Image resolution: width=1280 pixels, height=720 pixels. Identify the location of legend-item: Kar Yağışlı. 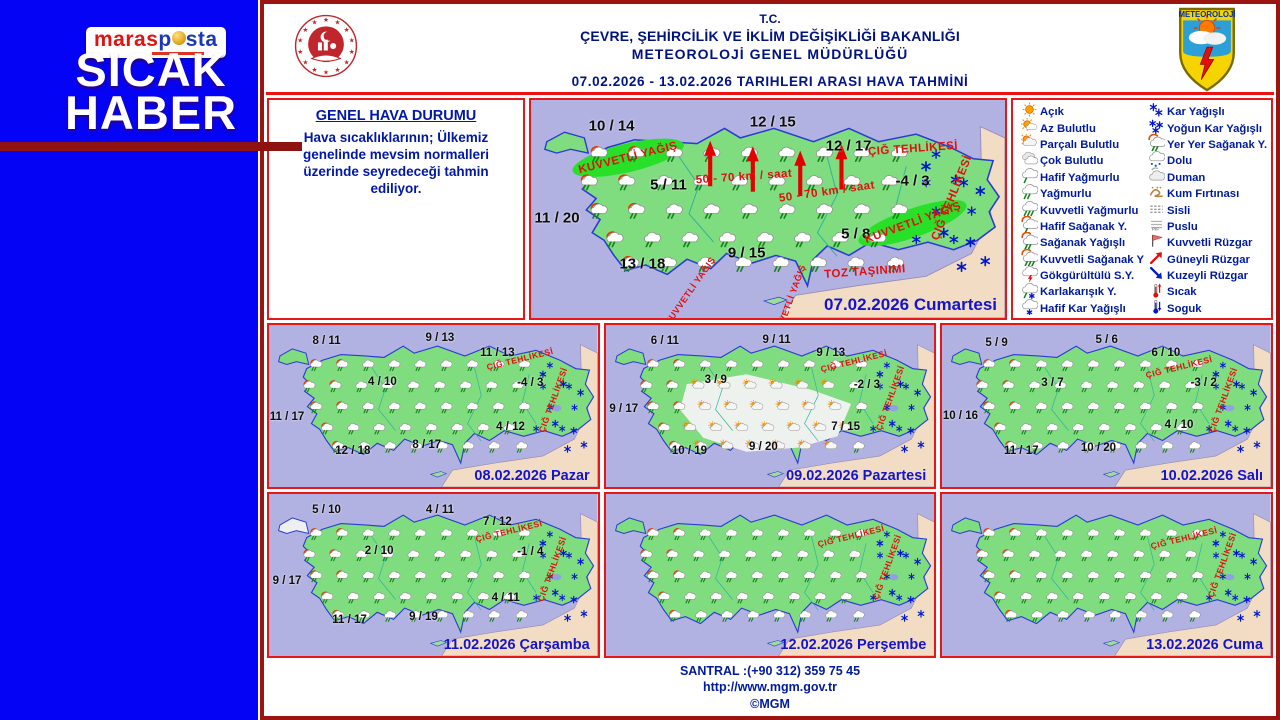
(1207, 111).